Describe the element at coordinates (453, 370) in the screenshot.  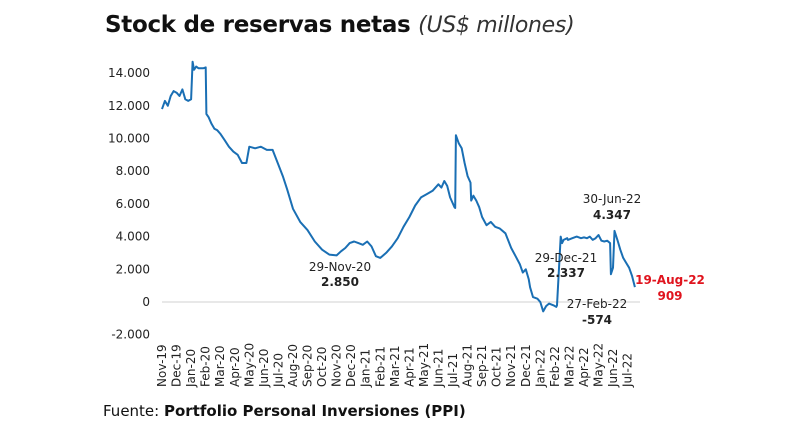
I see `x-tick-label: Jul-21` at that location.